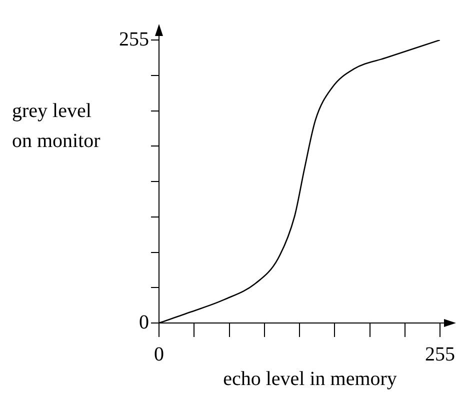 The height and width of the screenshot is (403, 465). I want to click on y-axis-title: grey level on monitor, so click(56, 126).